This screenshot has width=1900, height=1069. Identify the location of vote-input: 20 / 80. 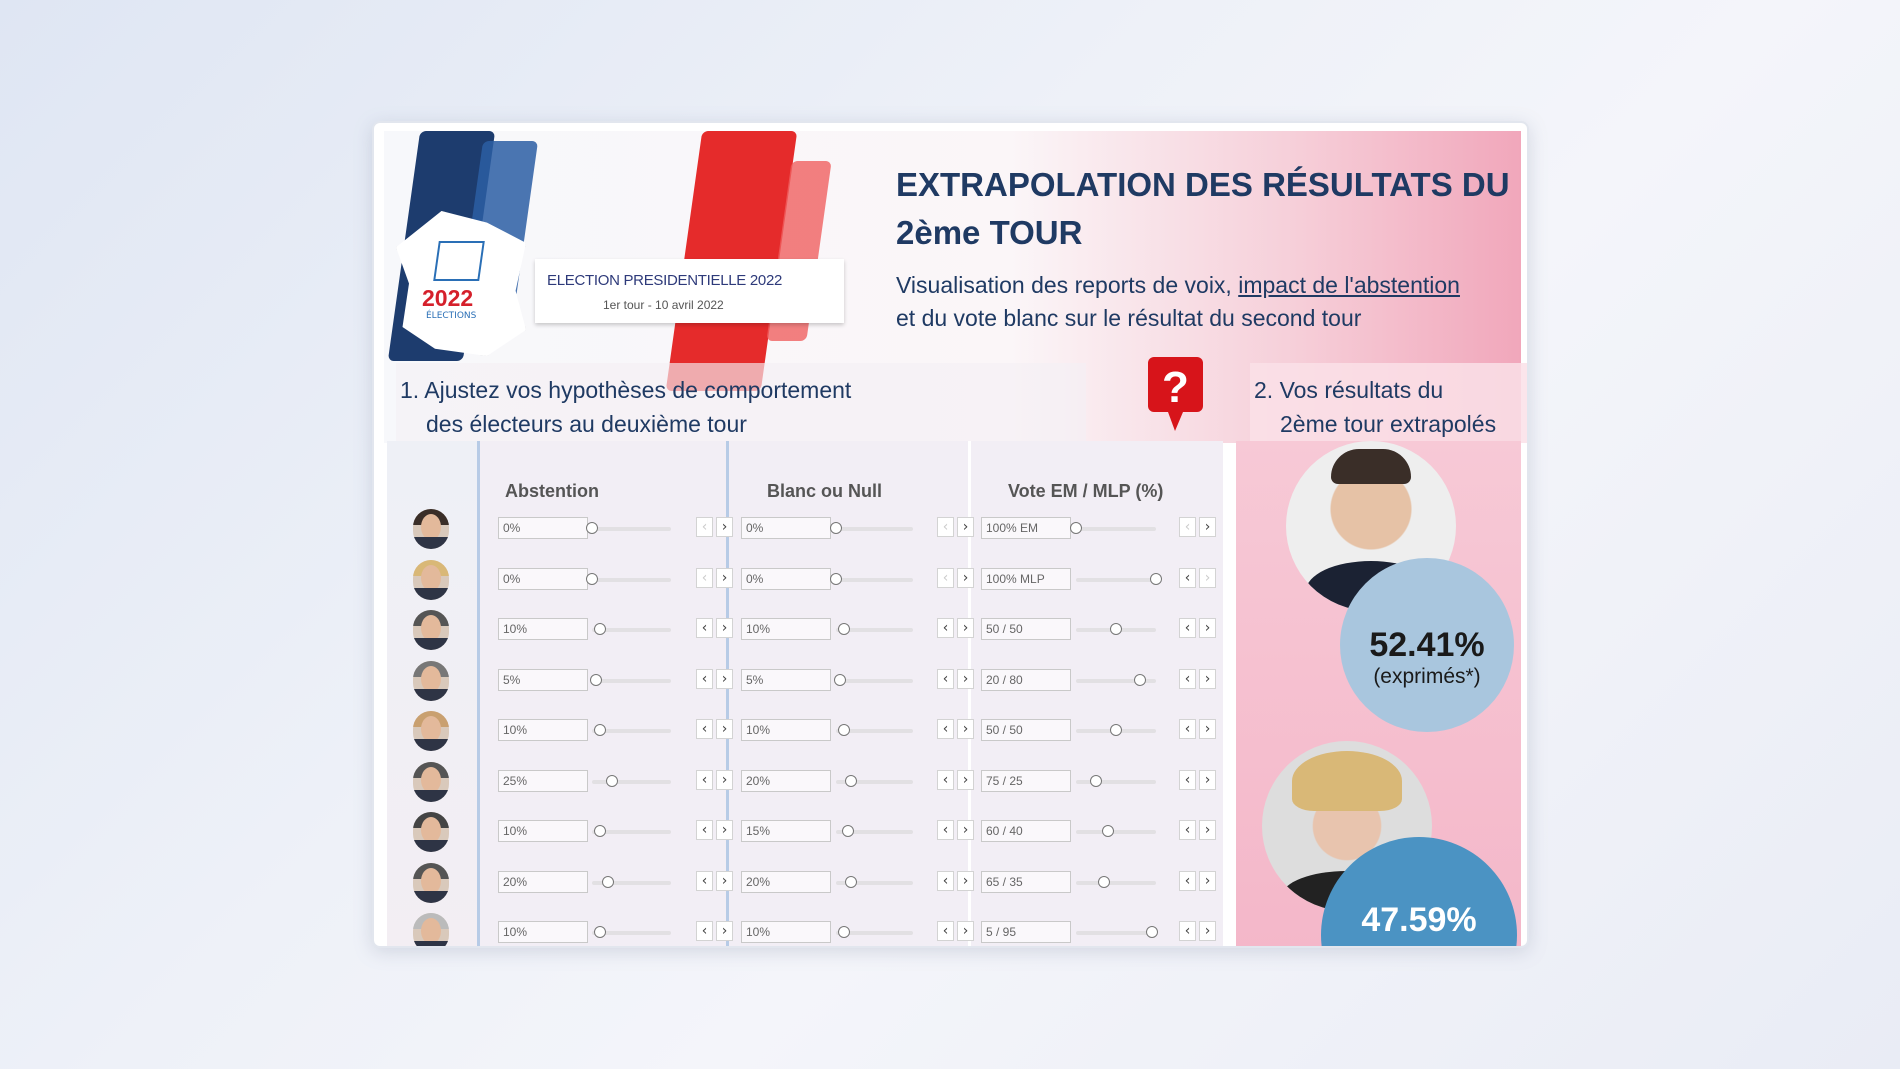
(1026, 679).